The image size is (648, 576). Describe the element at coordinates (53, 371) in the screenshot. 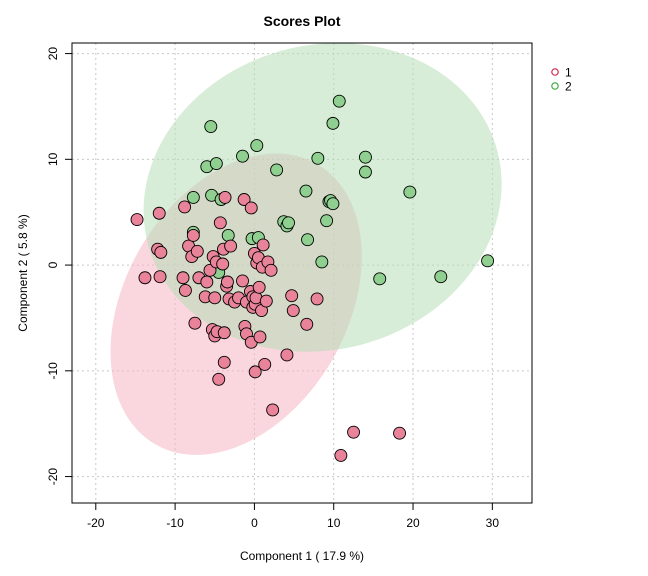

I see `y-tick-label: -10` at that location.